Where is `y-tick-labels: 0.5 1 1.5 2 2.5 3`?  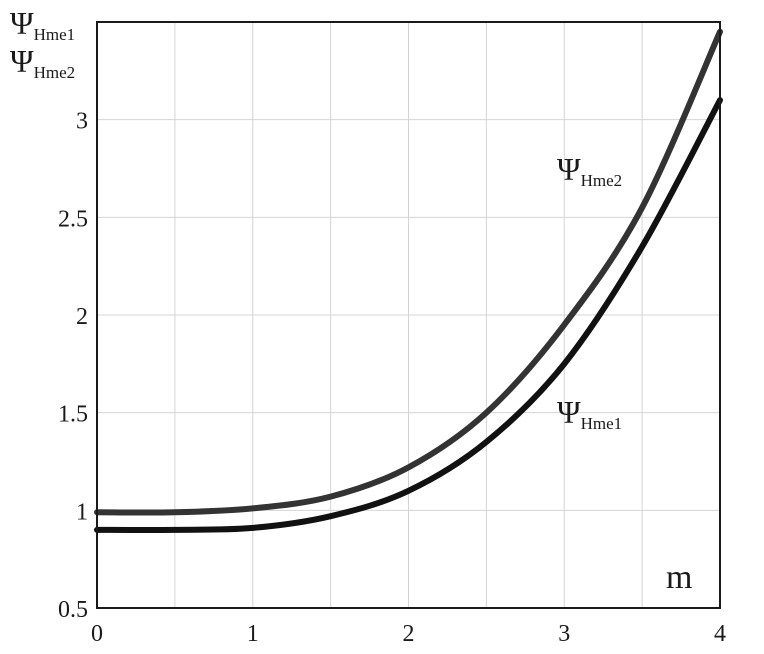 y-tick-labels: 0.5 1 1.5 2 2.5 3 is located at coordinates (73, 366).